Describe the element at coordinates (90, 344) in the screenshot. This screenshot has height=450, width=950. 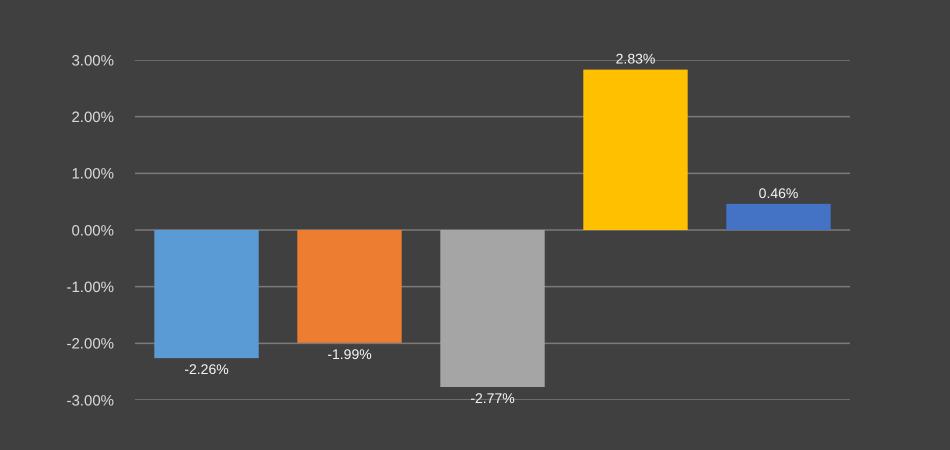
I see `y-tick-label: -2.00%` at that location.